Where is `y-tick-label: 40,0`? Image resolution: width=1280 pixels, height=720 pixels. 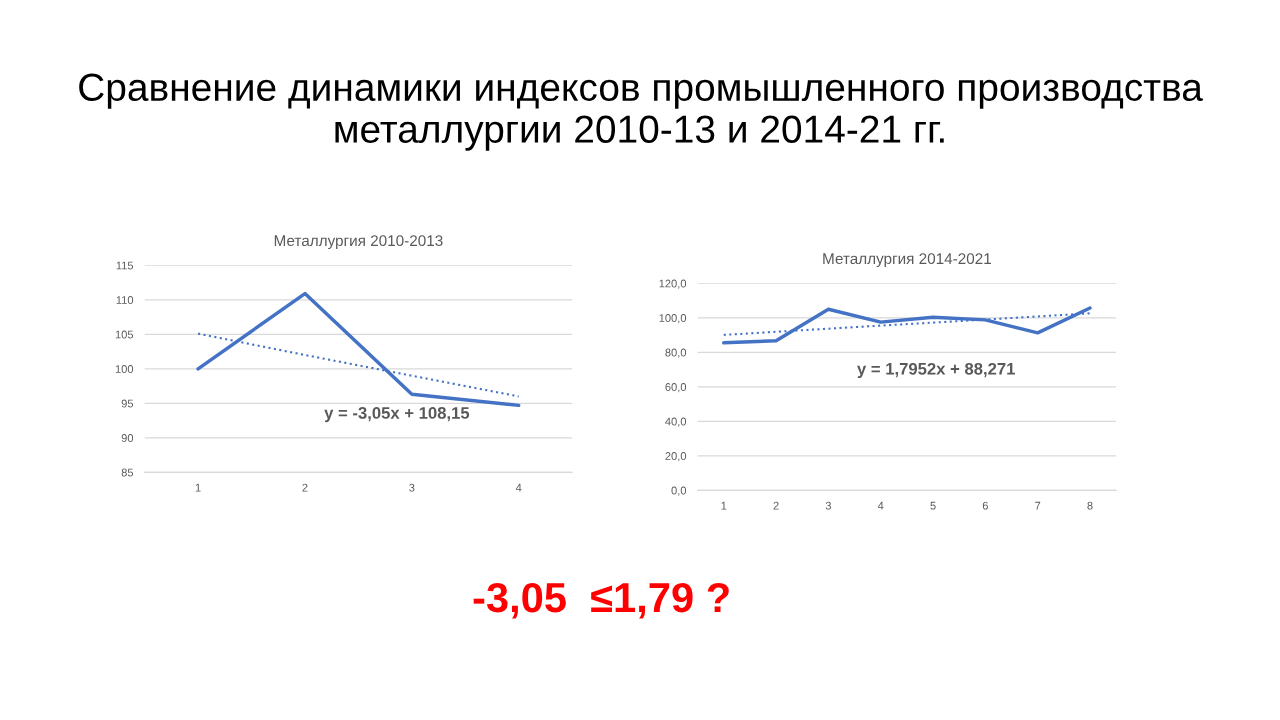
y-tick-label: 40,0 is located at coordinates (676, 422).